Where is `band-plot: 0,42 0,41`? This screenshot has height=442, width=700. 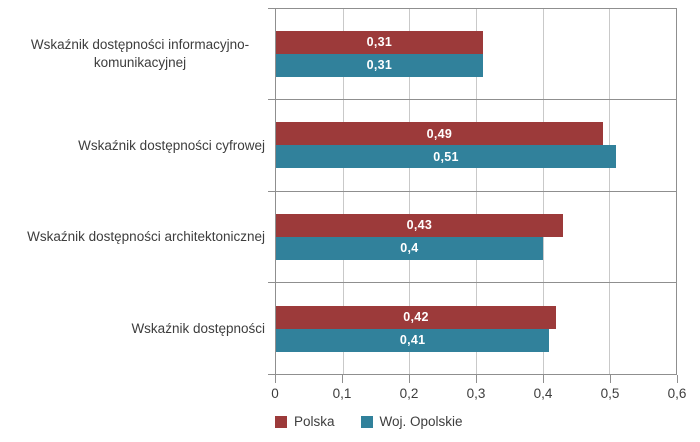 band-plot: 0,42 0,41 is located at coordinates (472, 329).